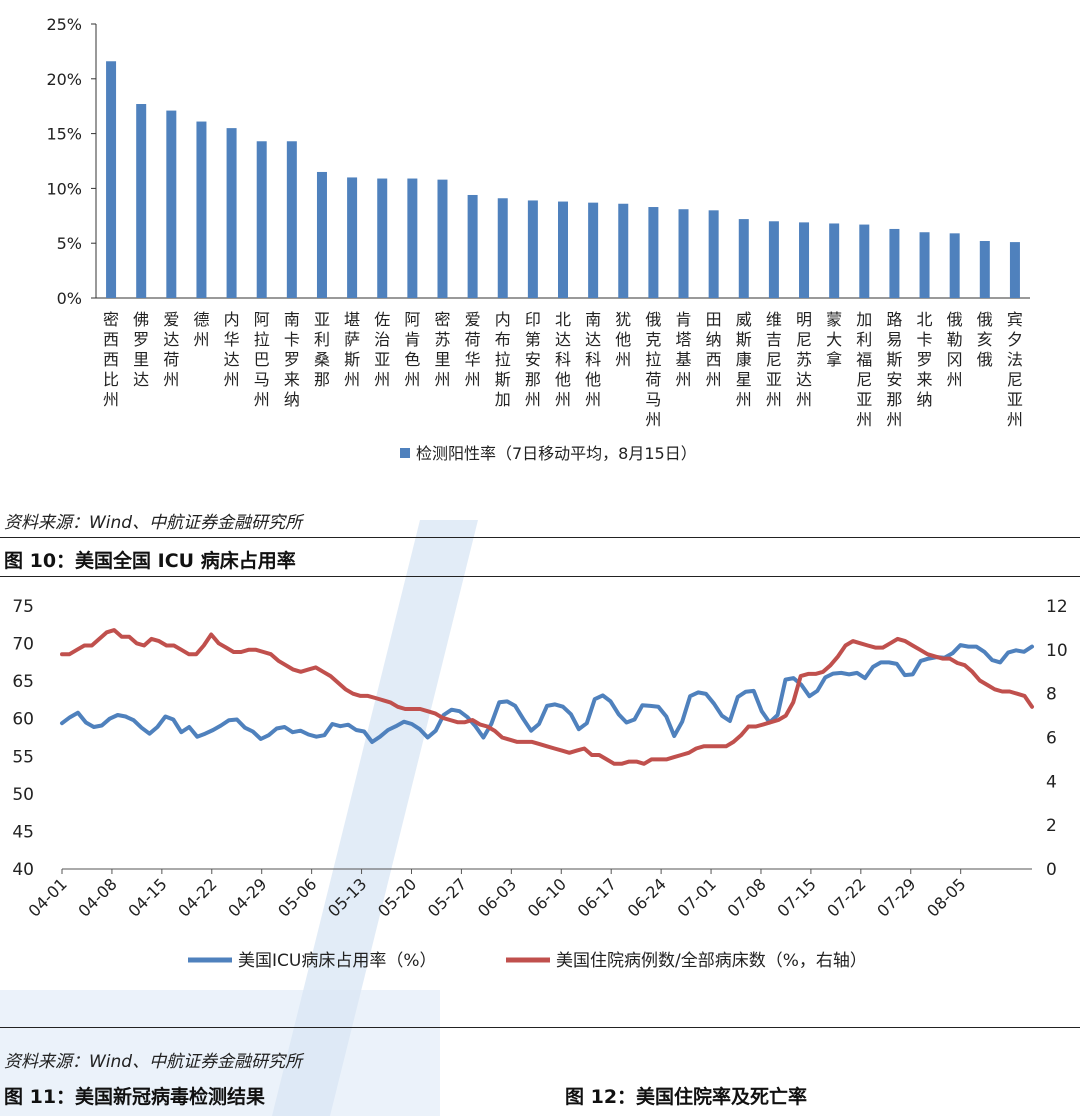  I want to click on x-tick-label: 肯塔基州, so click(684, 349).